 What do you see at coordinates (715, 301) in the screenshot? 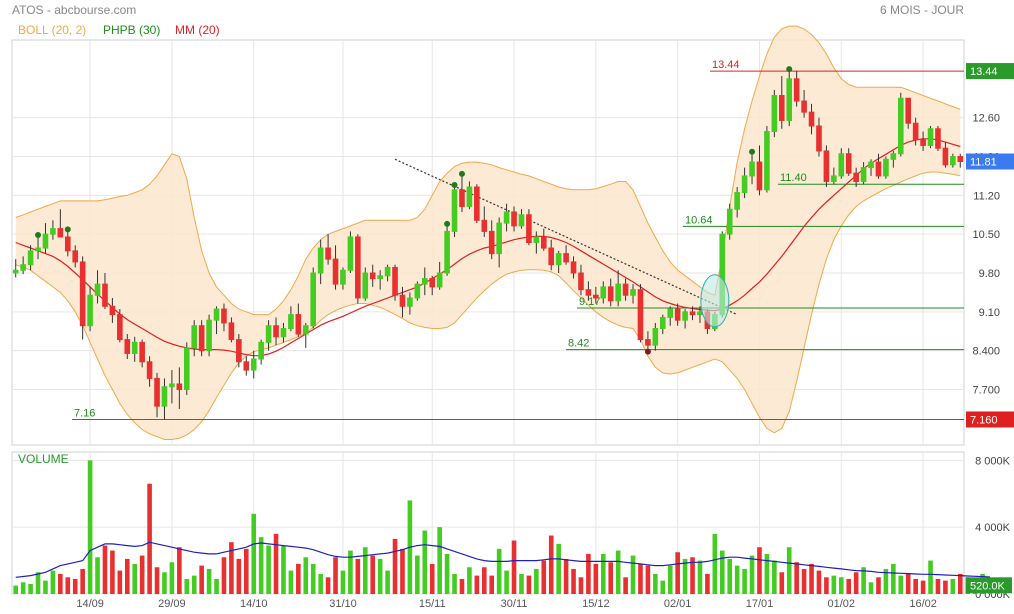
I see `breakout-ellipse` at bounding box center [715, 301].